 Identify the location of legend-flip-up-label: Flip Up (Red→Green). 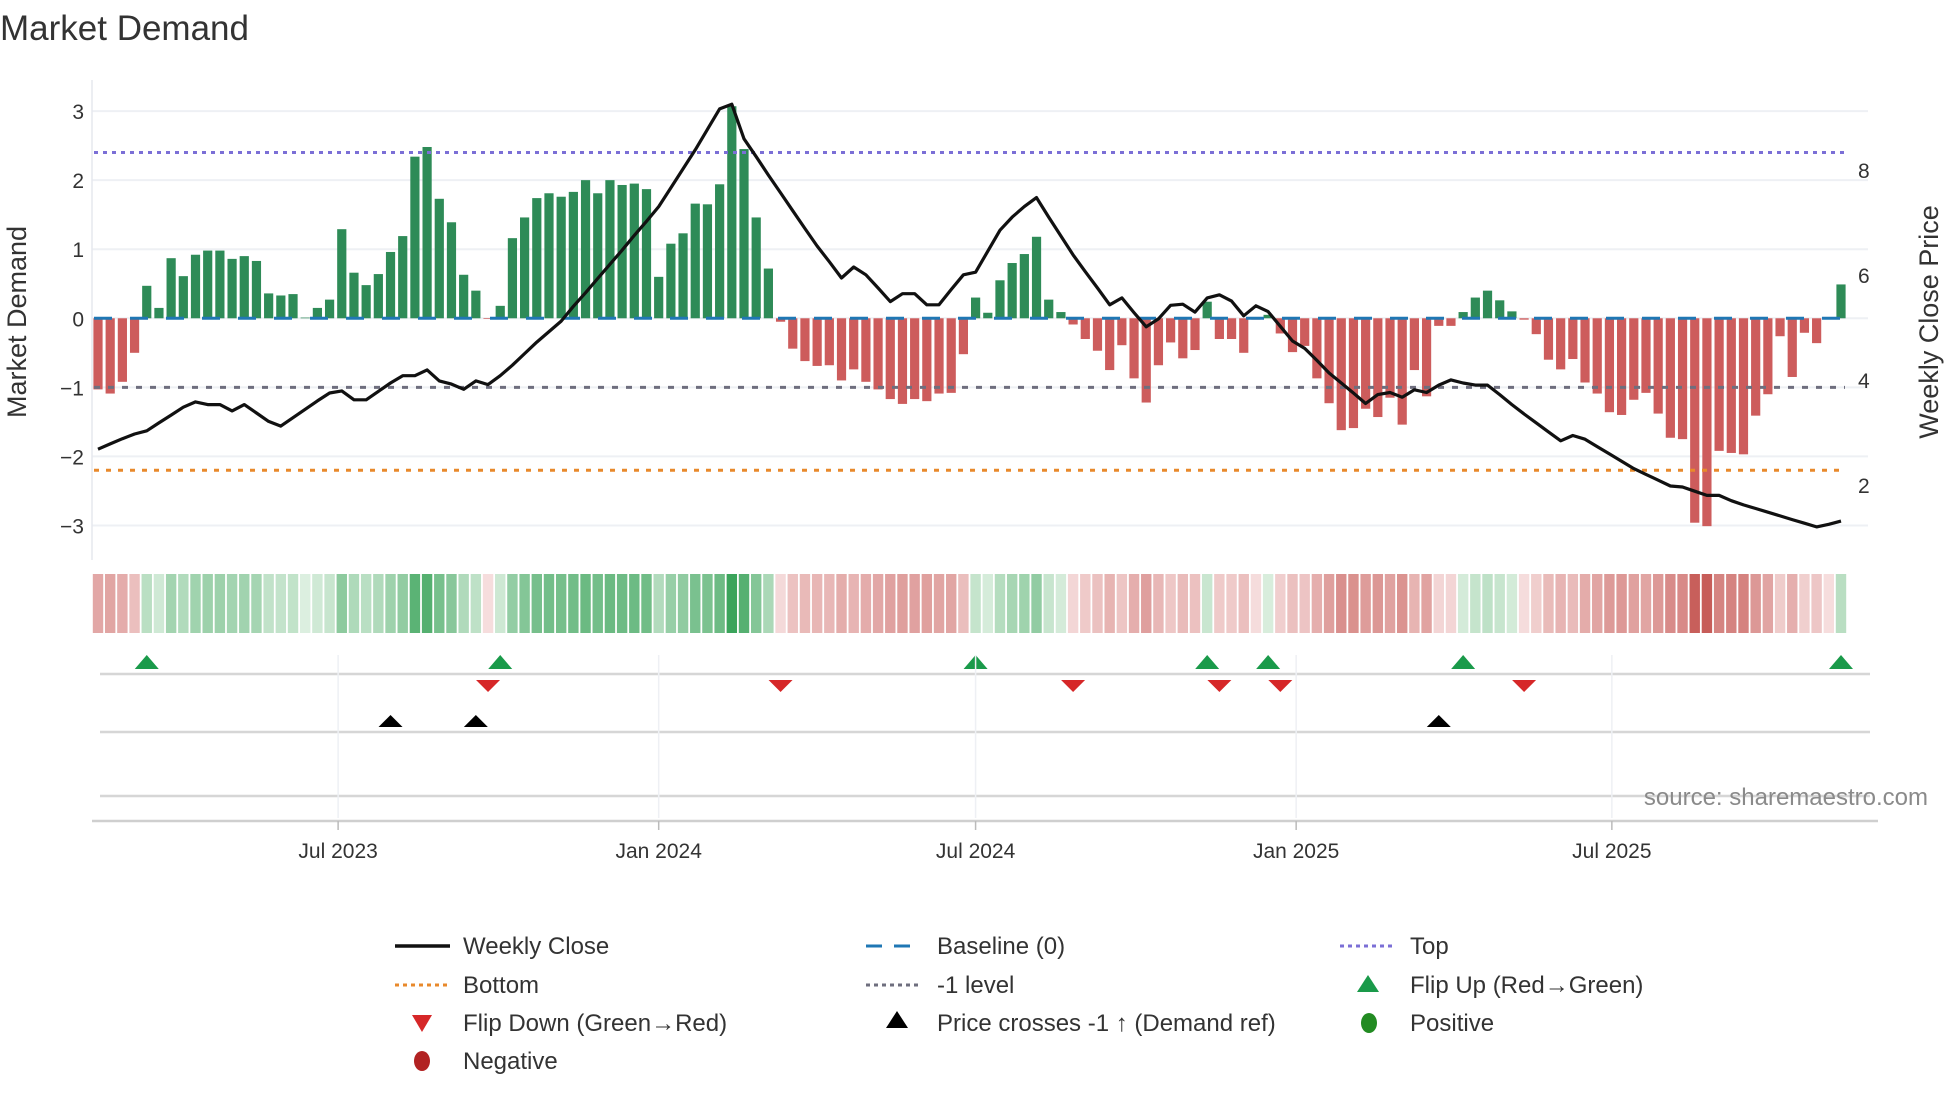
(1526, 985).